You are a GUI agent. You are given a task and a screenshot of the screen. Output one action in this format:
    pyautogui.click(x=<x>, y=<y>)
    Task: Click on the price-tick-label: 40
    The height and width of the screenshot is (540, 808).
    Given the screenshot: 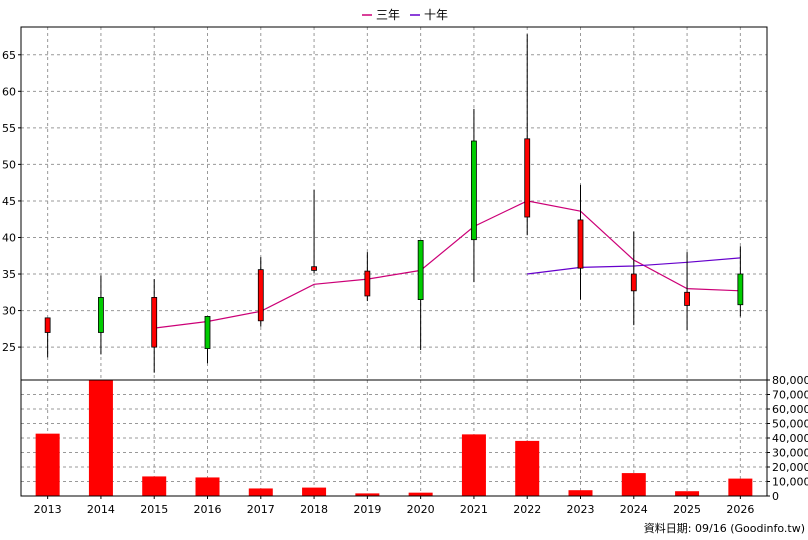 What is the action you would take?
    pyautogui.click(x=9, y=237)
    